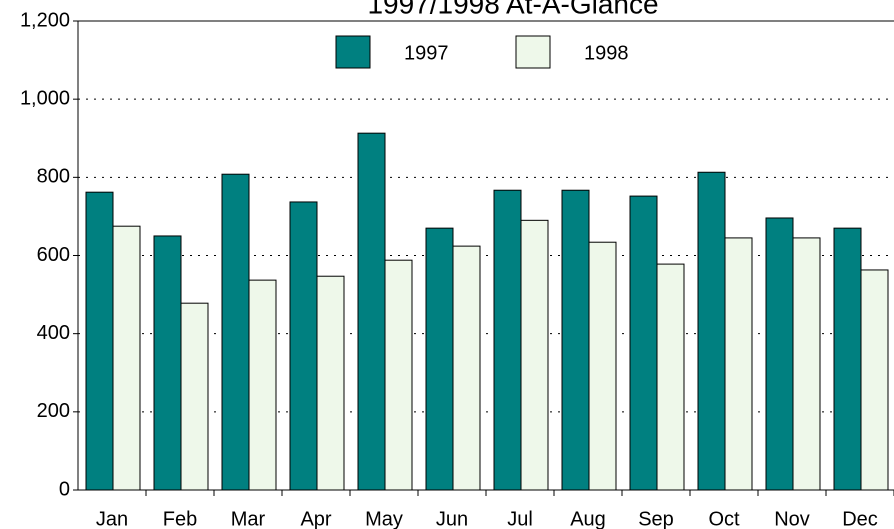 This screenshot has height=529, width=894. I want to click on x-tick-label: Apr, so click(315, 518).